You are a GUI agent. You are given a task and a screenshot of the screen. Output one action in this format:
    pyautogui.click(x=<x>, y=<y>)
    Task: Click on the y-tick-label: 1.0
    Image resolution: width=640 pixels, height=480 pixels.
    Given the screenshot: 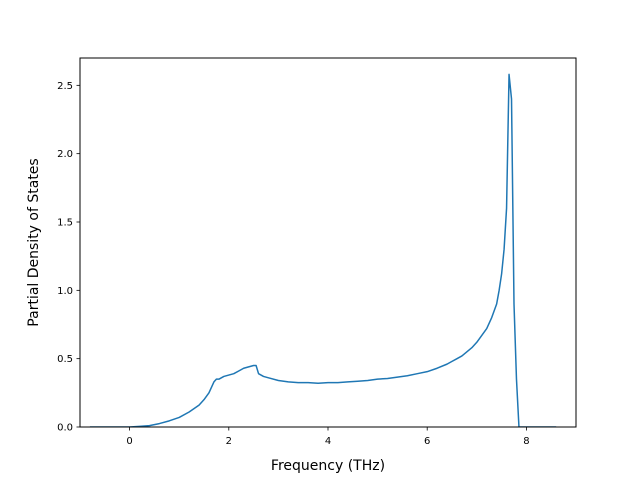 What is the action you would take?
    pyautogui.click(x=65, y=291)
    